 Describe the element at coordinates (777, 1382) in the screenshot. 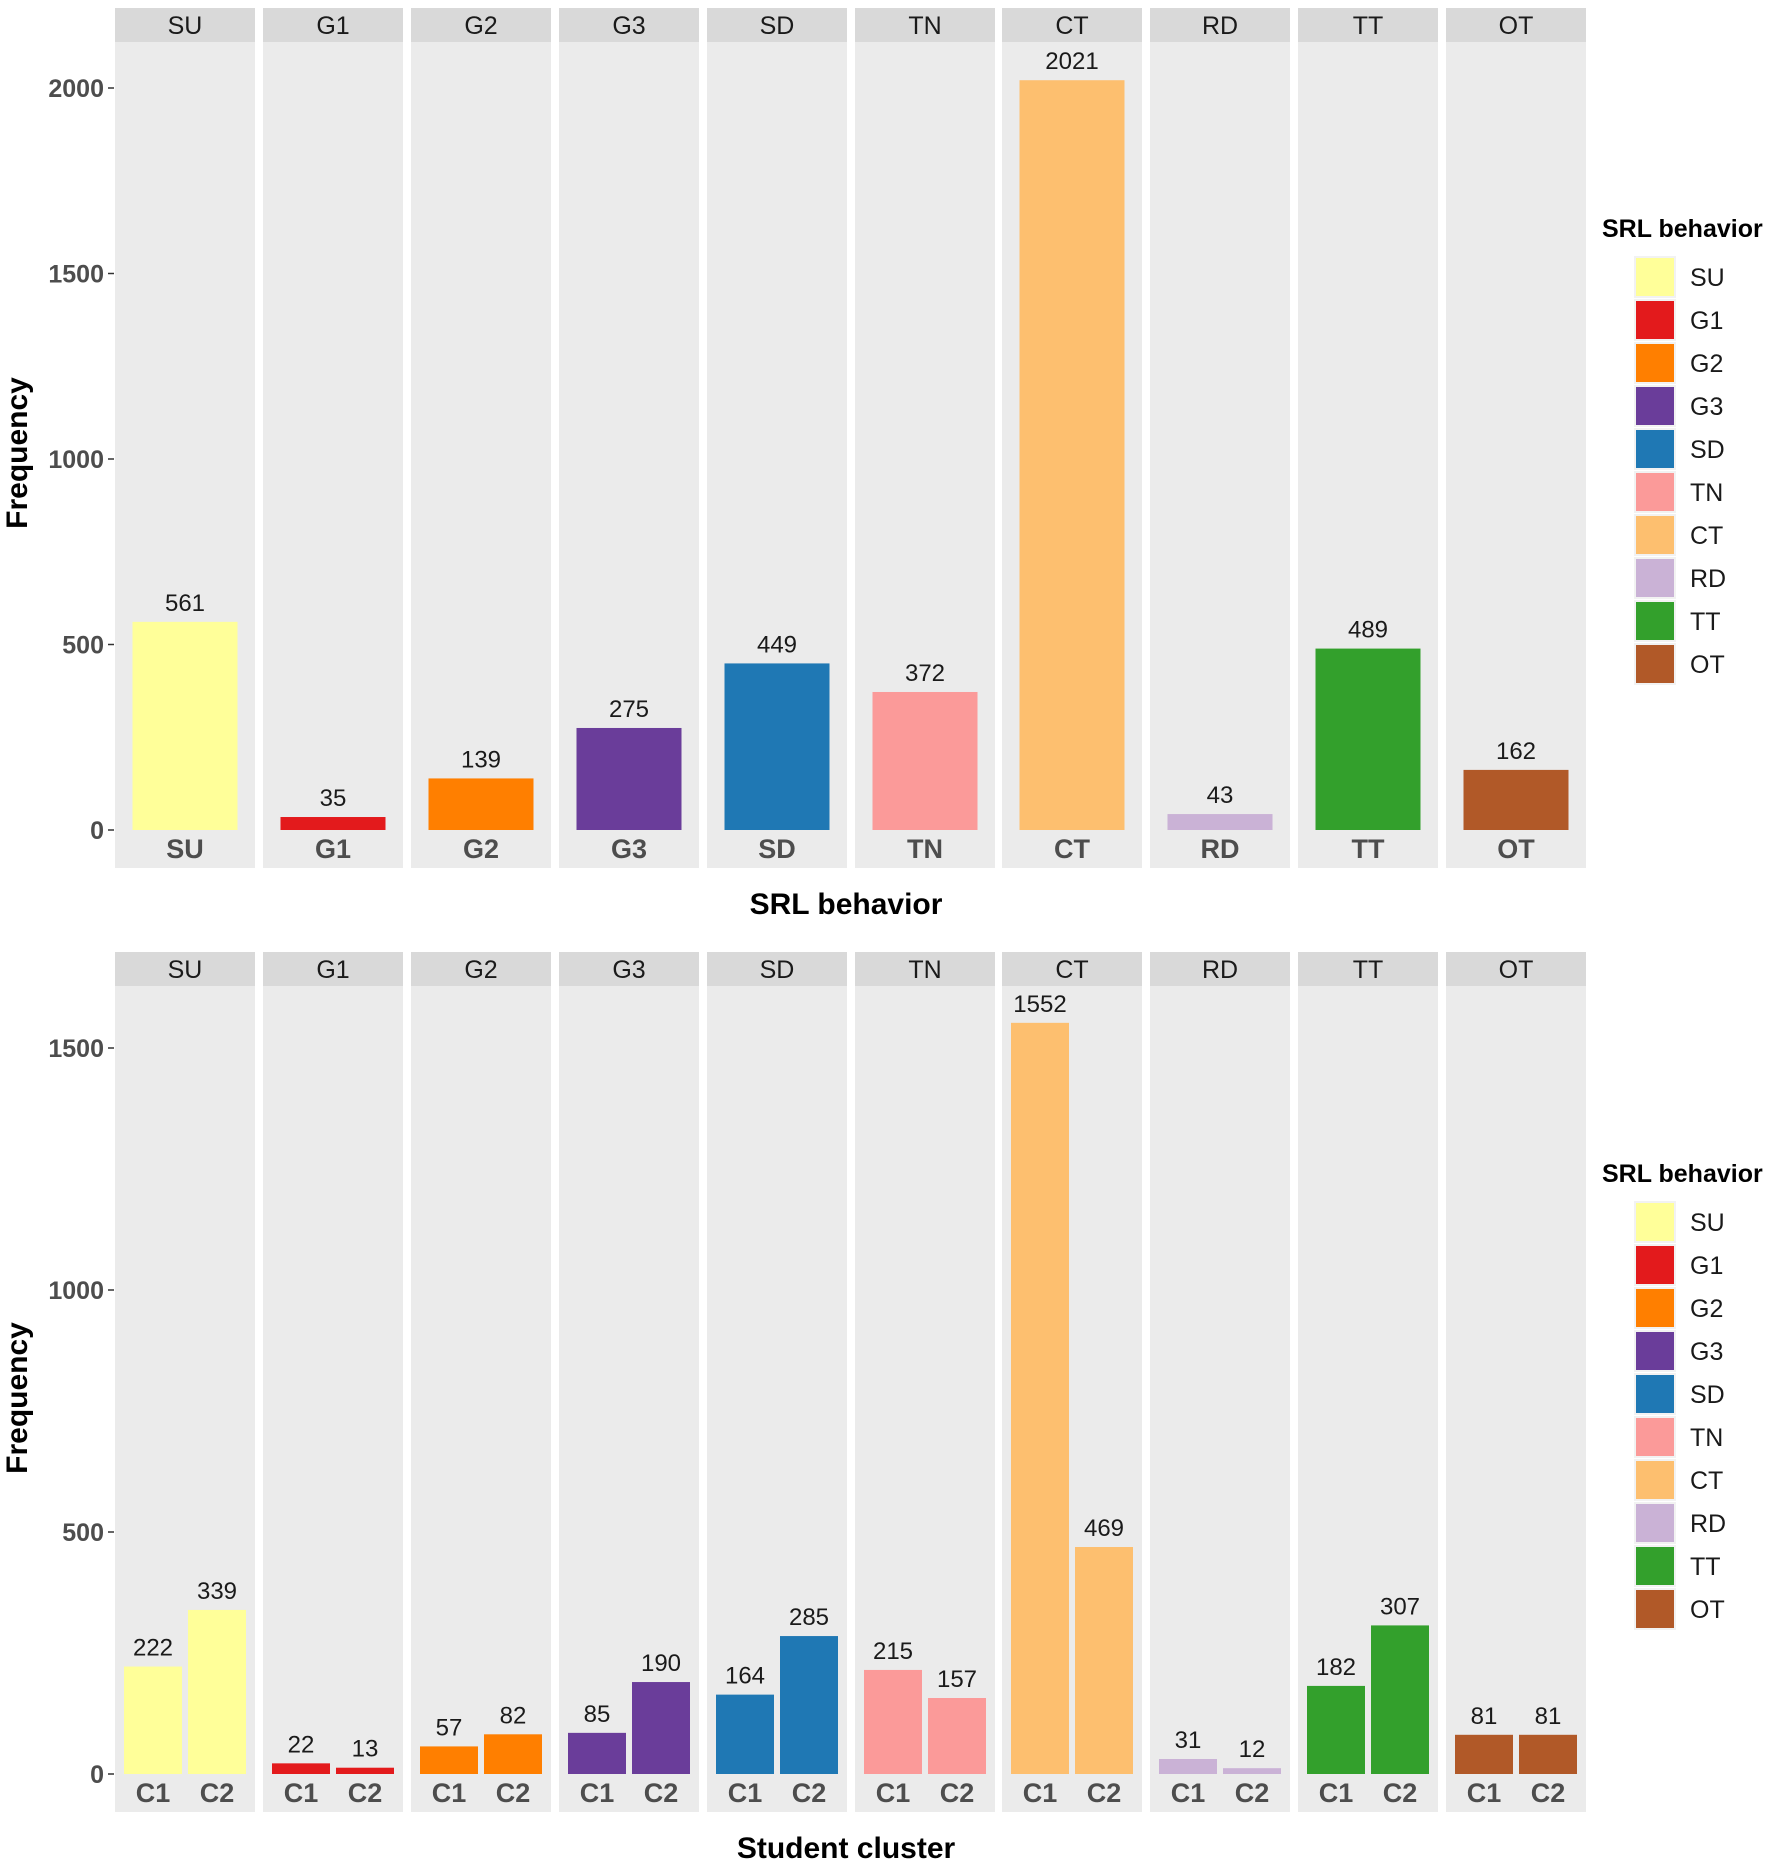

I see `facet-sd: SD 164 C1 285 C2` at that location.